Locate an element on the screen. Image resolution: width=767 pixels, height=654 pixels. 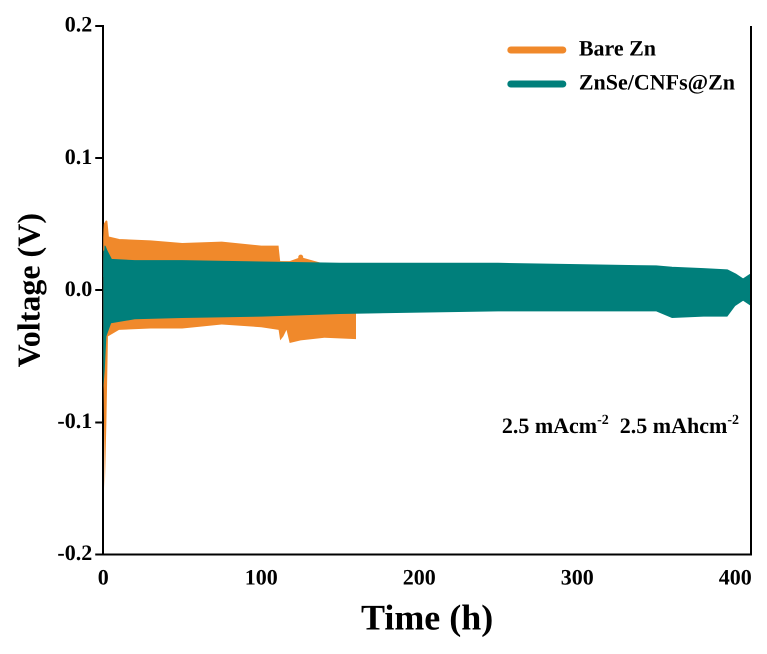
x-axis-title: Time (h) is located at coordinates (427, 618).